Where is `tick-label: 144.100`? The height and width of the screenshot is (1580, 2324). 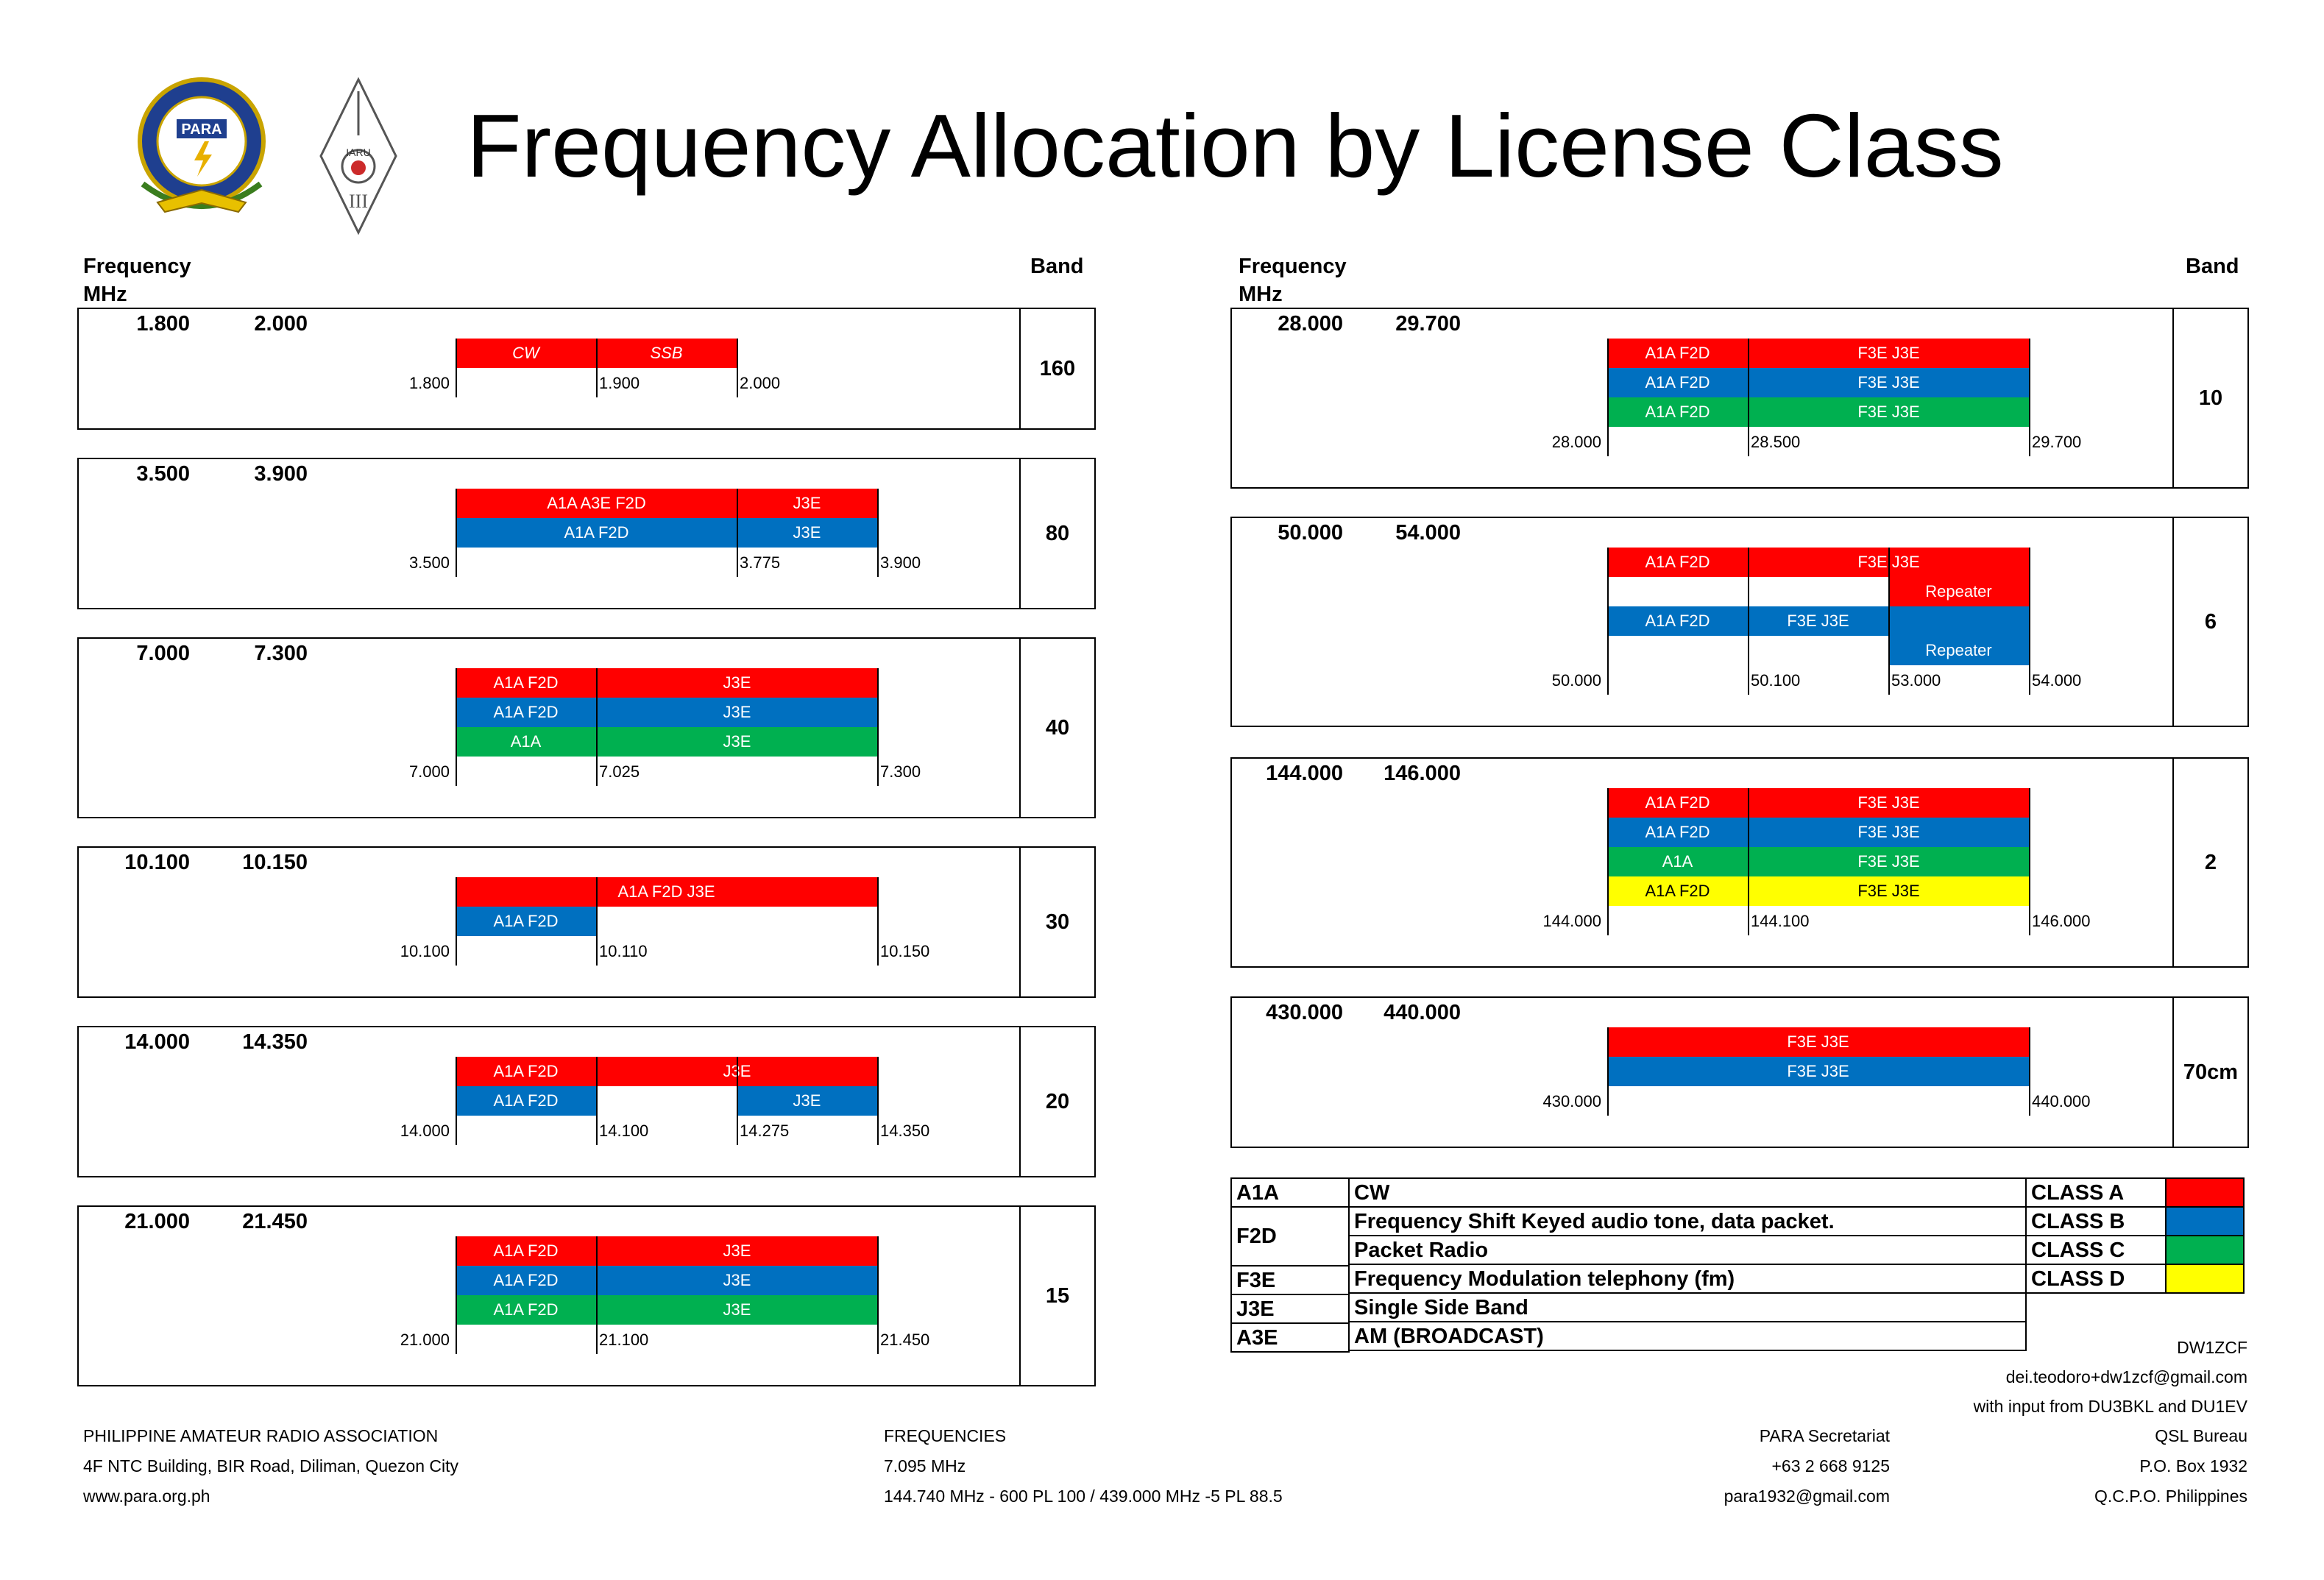 tick-label: 144.100 is located at coordinates (1780, 921).